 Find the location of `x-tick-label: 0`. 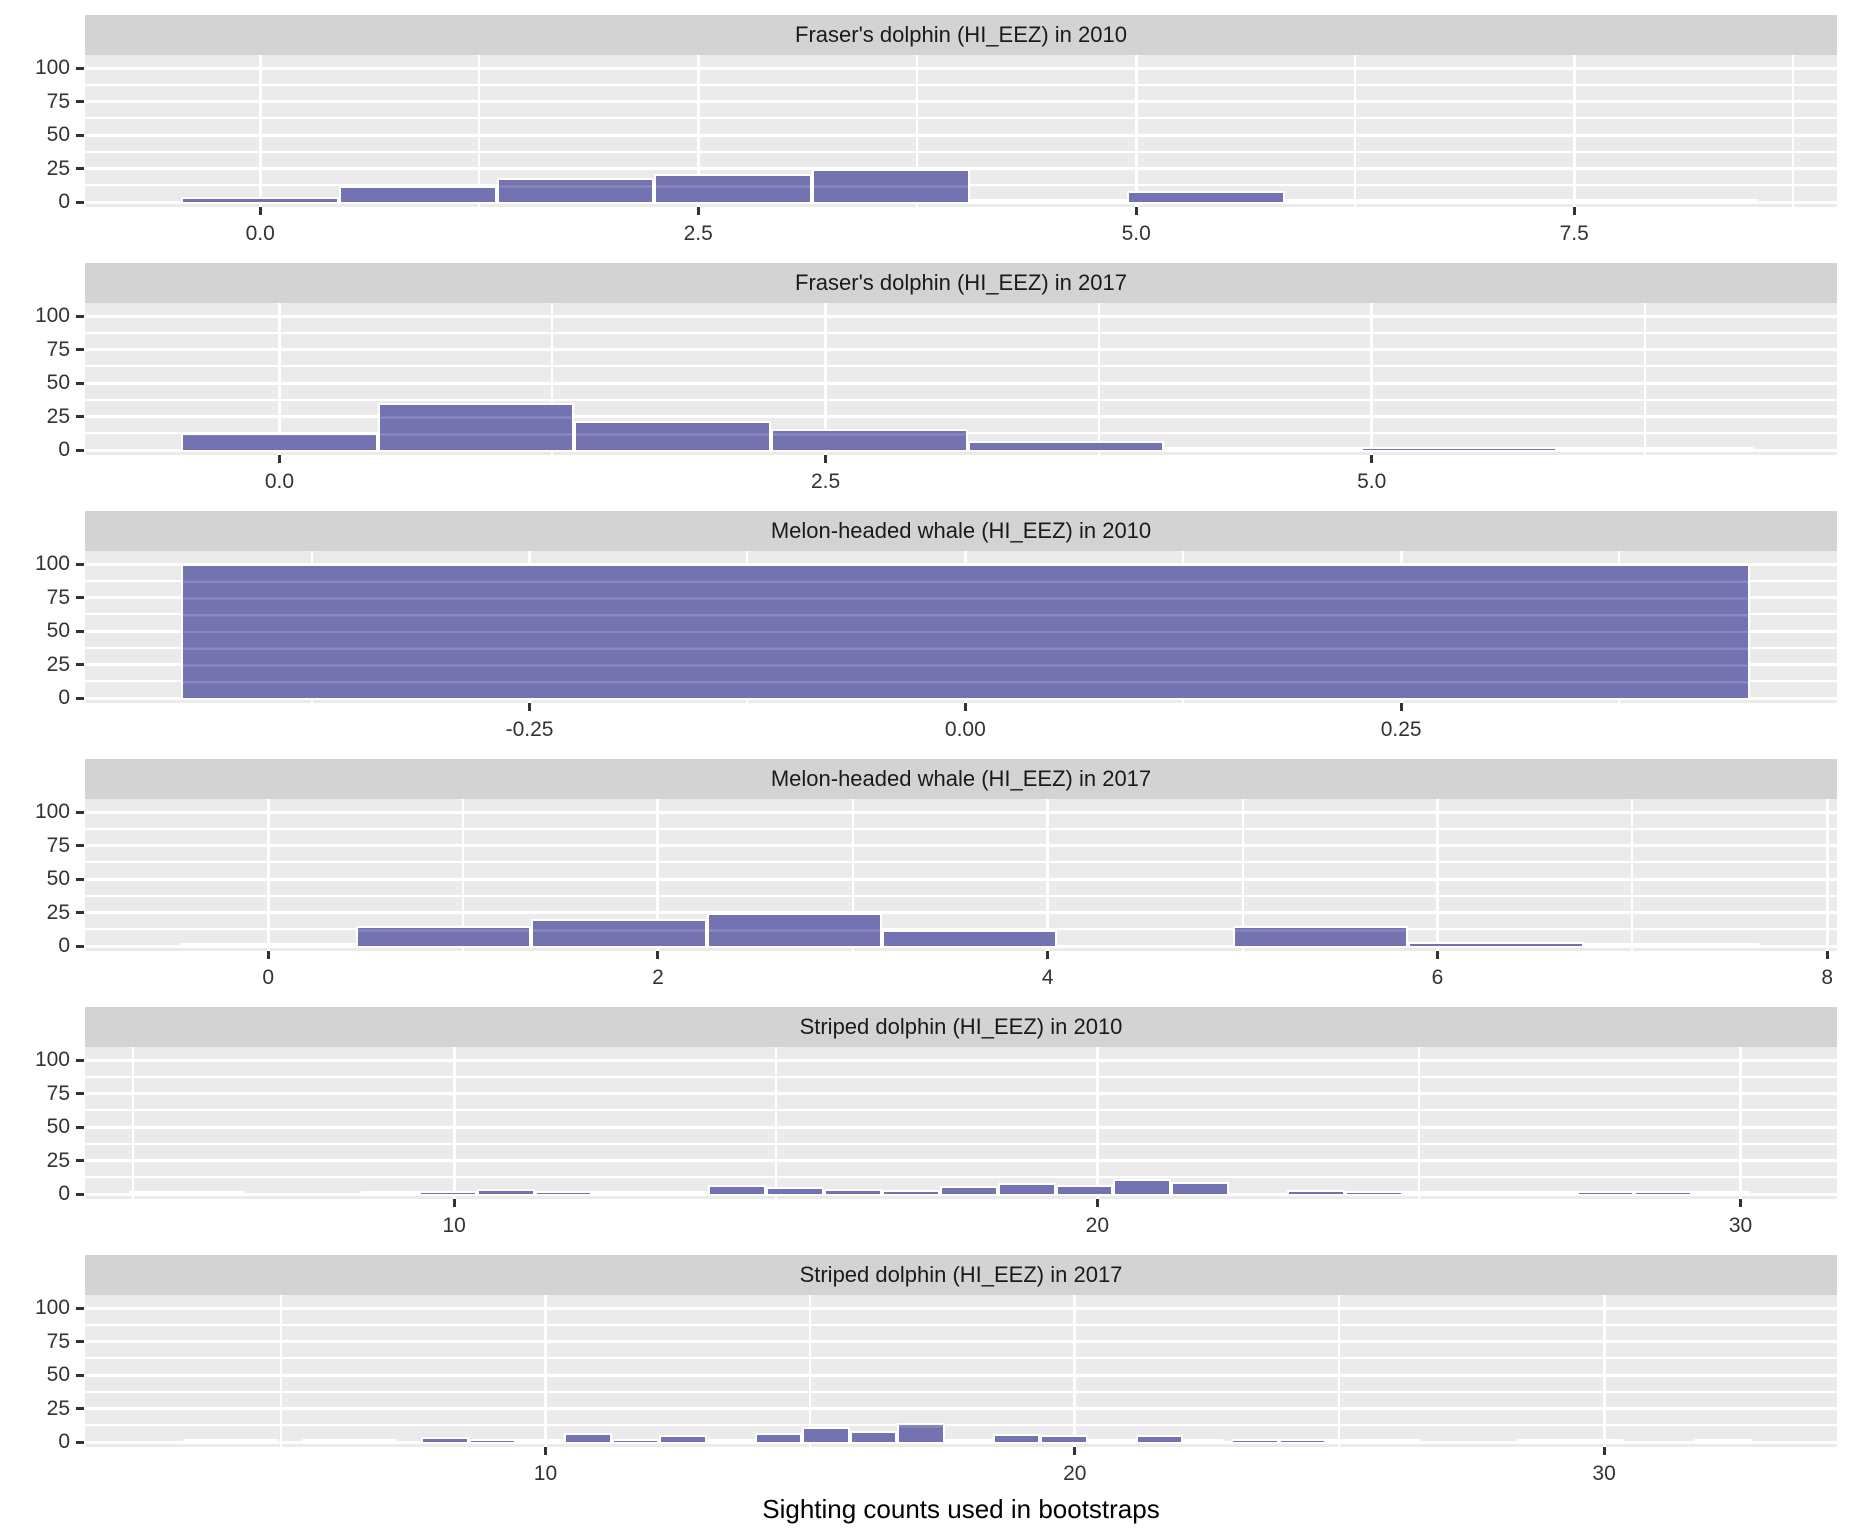

x-tick-label: 0 is located at coordinates (268, 977).